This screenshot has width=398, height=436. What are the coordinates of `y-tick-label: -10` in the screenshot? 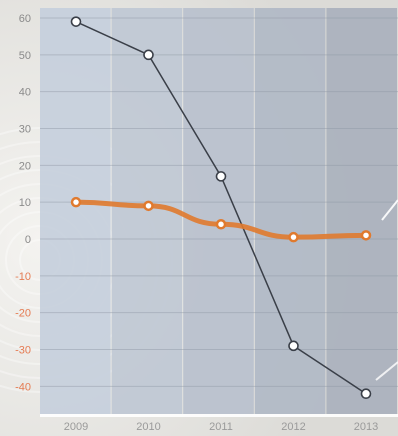 It's located at (23, 277).